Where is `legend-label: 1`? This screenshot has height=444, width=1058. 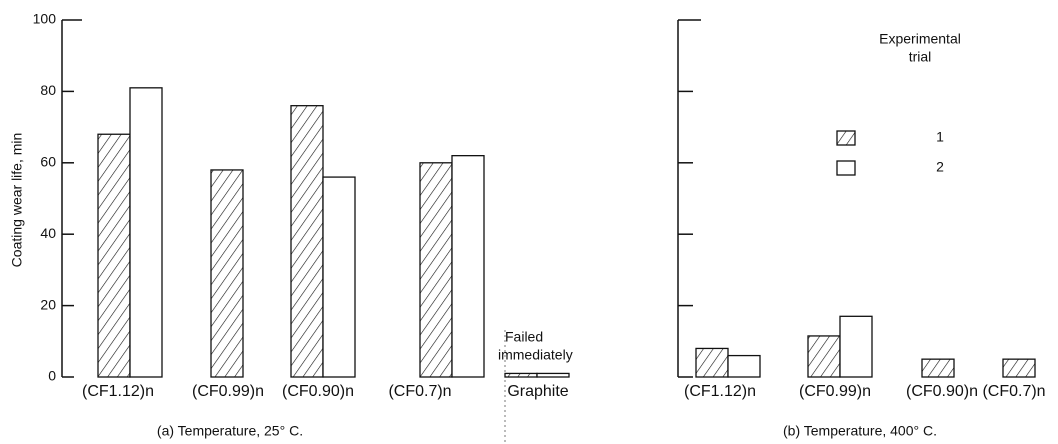
legend-label: 1 is located at coordinates (940, 137).